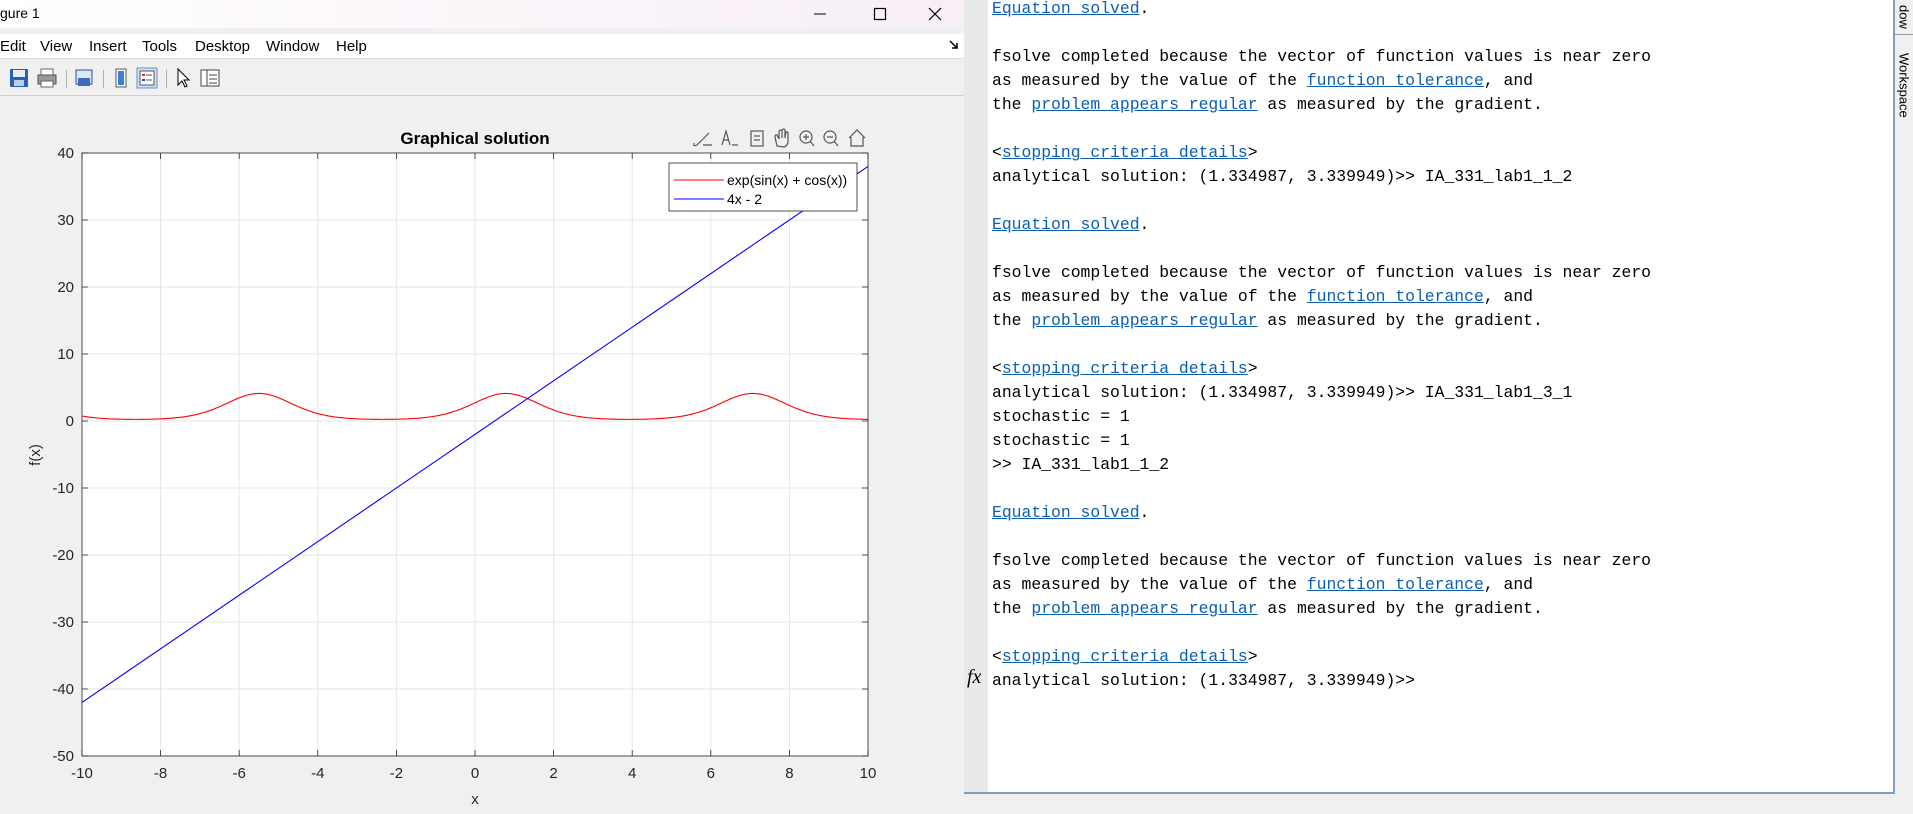 Image resolution: width=1913 pixels, height=814 pixels. I want to click on figure-toolbar, so click(482, 78).